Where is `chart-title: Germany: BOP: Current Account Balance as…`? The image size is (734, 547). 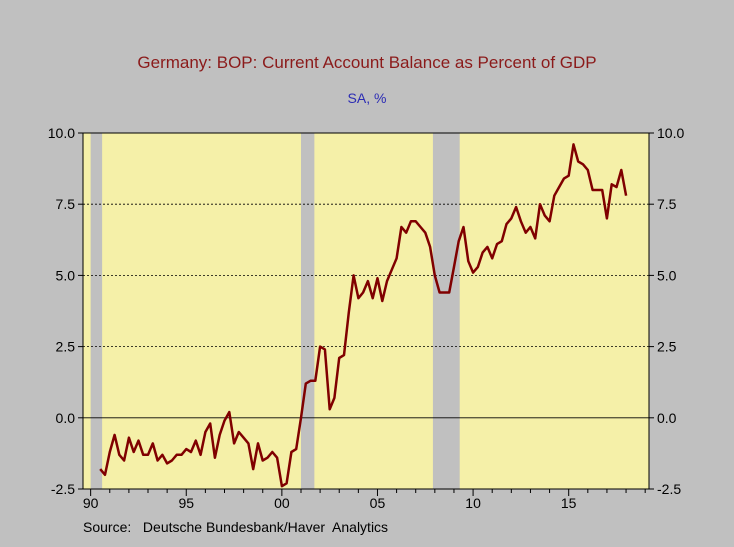 chart-title: Germany: BOP: Current Account Balance as… is located at coordinates (367, 62).